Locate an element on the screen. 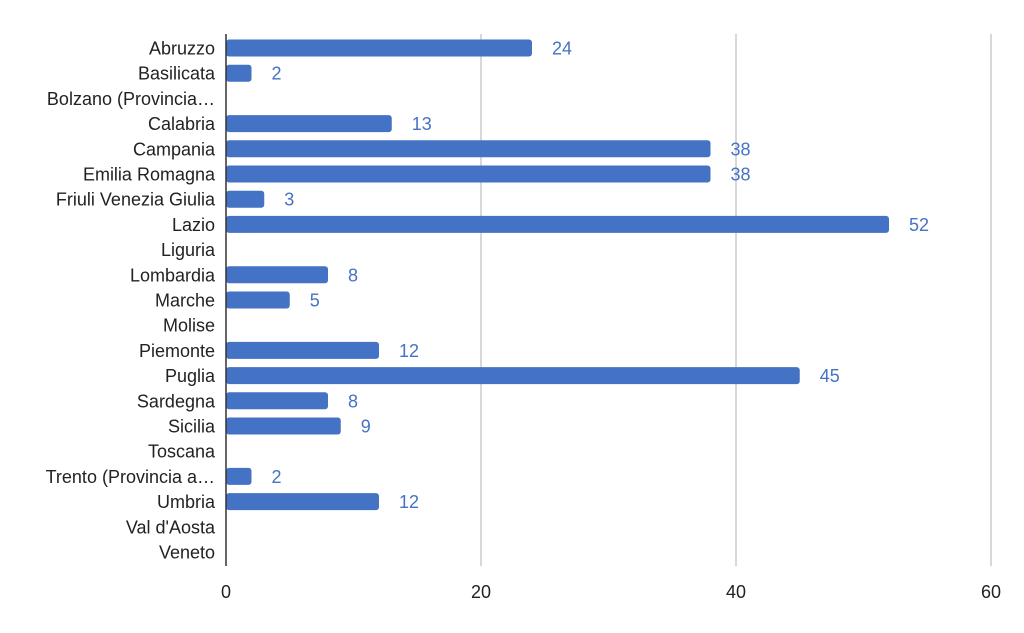 Image resolution: width=1024 pixels, height=633 pixels. data-label: 24 is located at coordinates (562, 49).